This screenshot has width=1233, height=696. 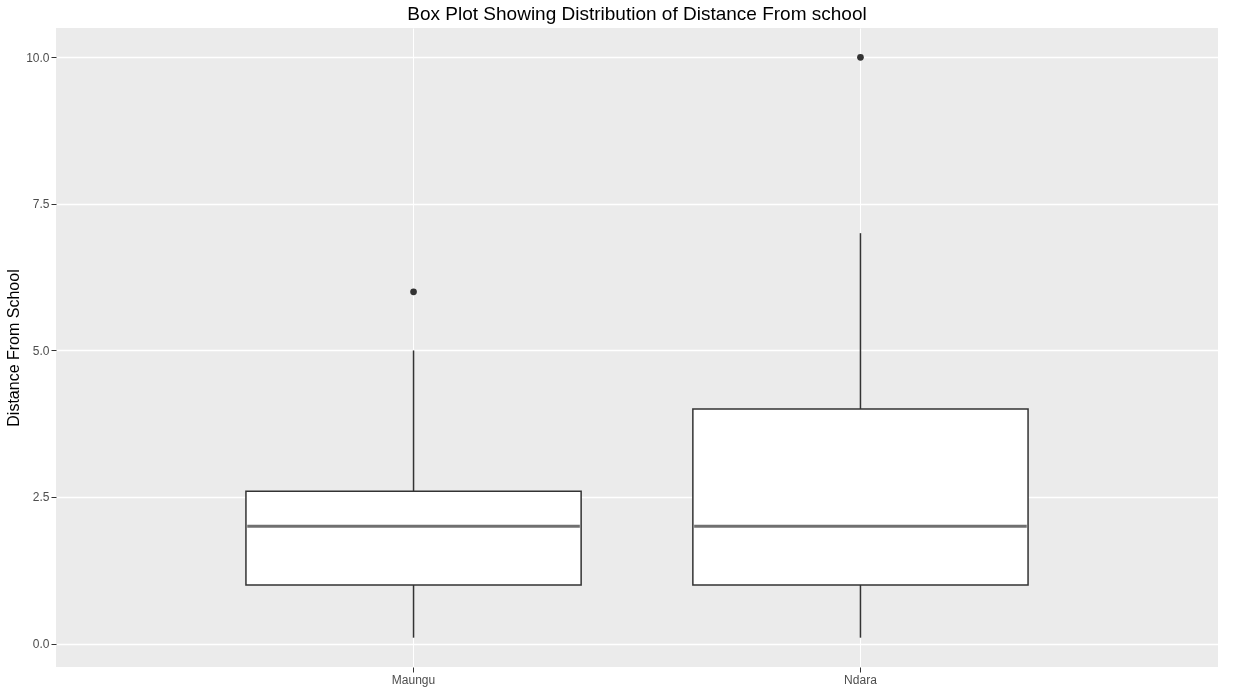 What do you see at coordinates (41, 497) in the screenshot?
I see `y-tick-label: 2.5` at bounding box center [41, 497].